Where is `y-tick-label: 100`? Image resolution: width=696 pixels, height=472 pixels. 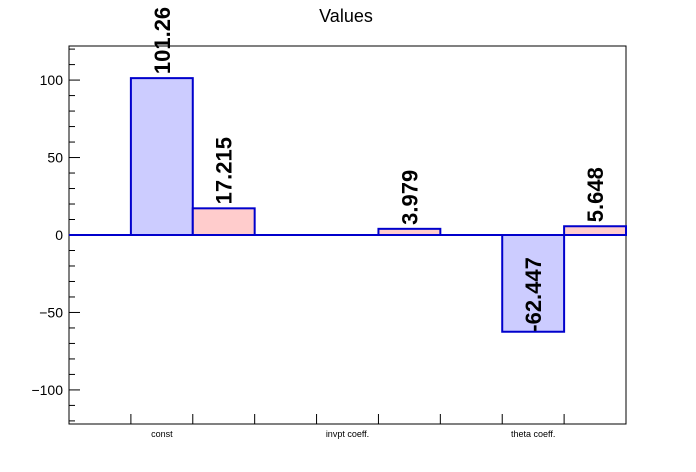 y-tick-label: 100 is located at coordinates (52, 80).